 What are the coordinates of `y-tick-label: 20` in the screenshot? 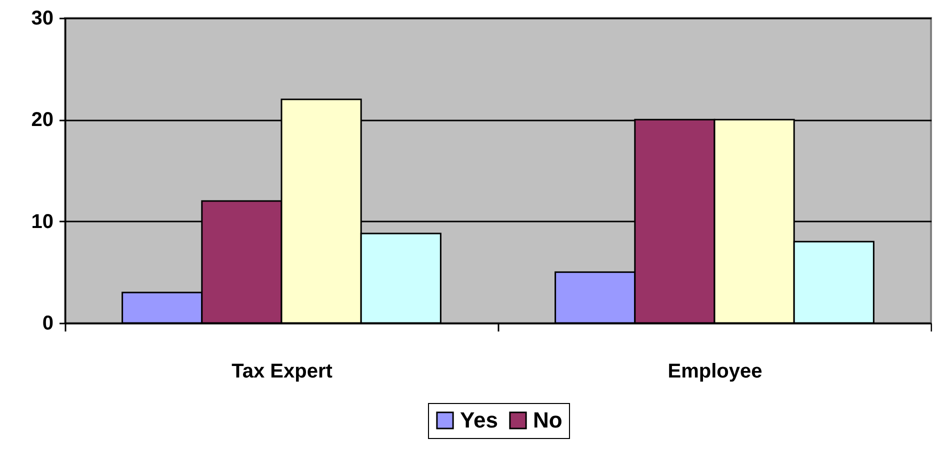 It's located at (42, 120).